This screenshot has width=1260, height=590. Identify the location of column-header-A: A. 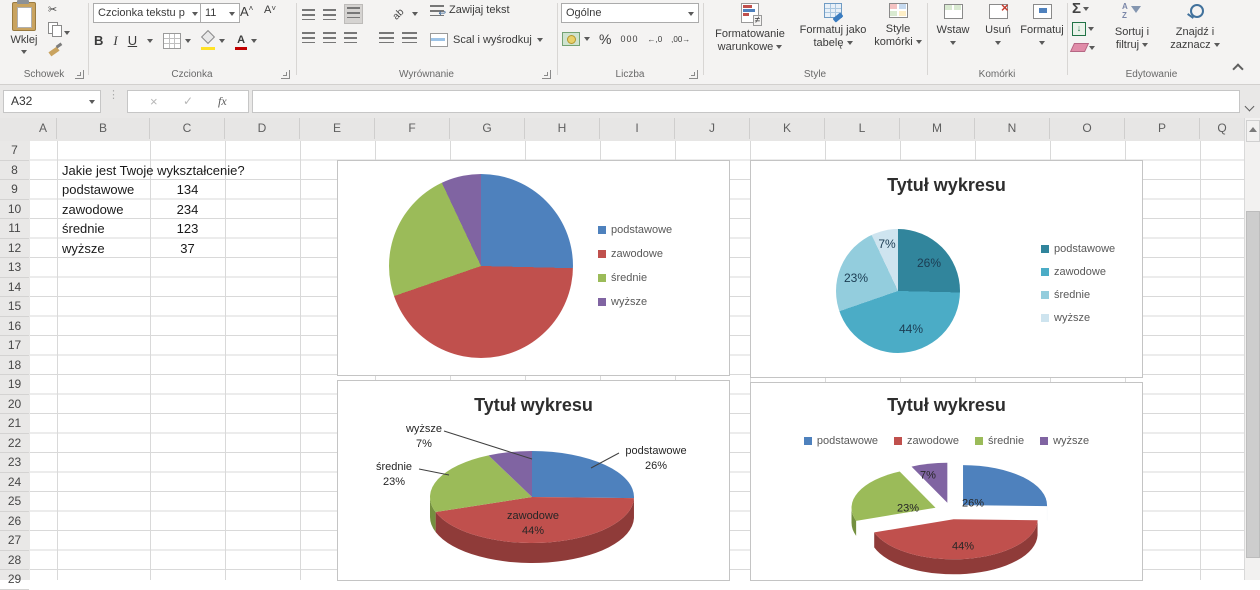
(43, 128).